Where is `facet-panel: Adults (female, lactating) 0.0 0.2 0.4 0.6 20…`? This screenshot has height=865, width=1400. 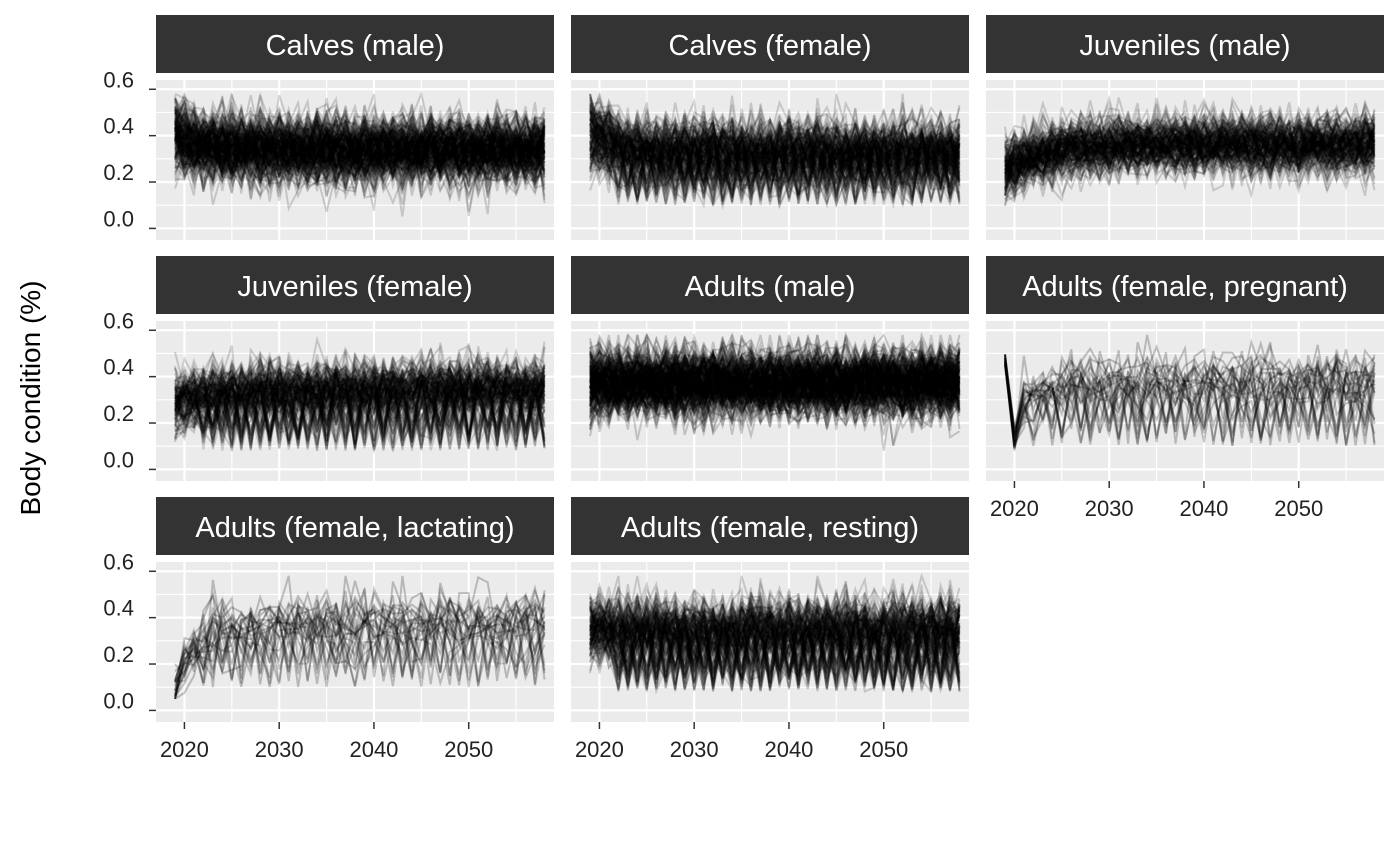
facet-panel: Adults (female, lactating) 0.0 0.2 0.4 0.6 20… is located at coordinates (328, 629).